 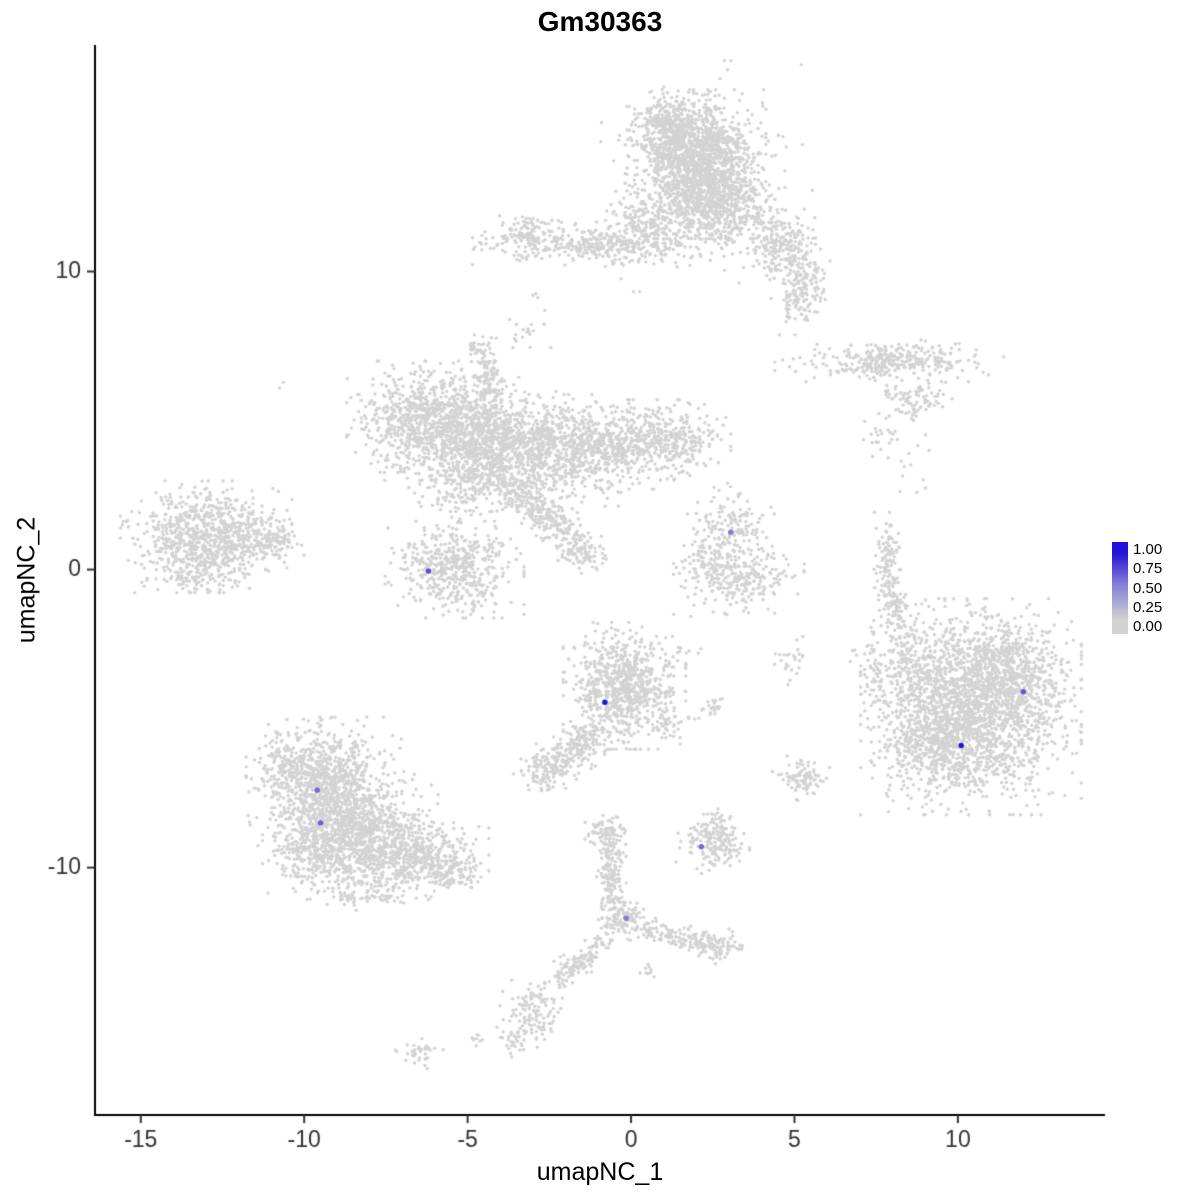 I want to click on legend-tick-label: 0.75, so click(x=1148, y=569).